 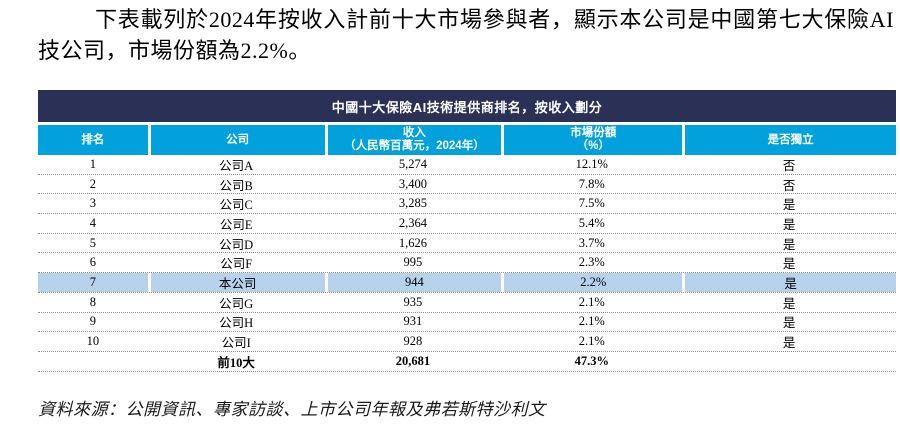 I want to click on cell-revenue: 3,400, so click(x=412, y=183).